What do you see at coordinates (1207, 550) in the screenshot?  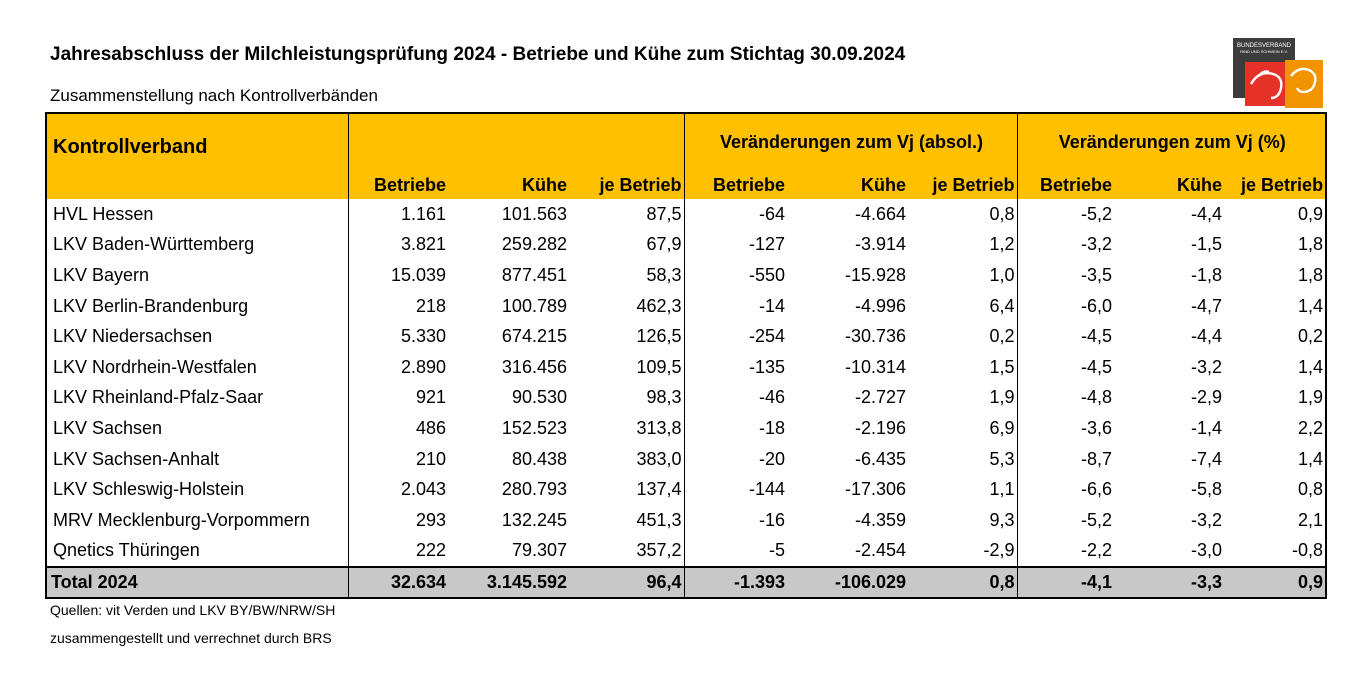 I see `table-cell: -3,0` at bounding box center [1207, 550].